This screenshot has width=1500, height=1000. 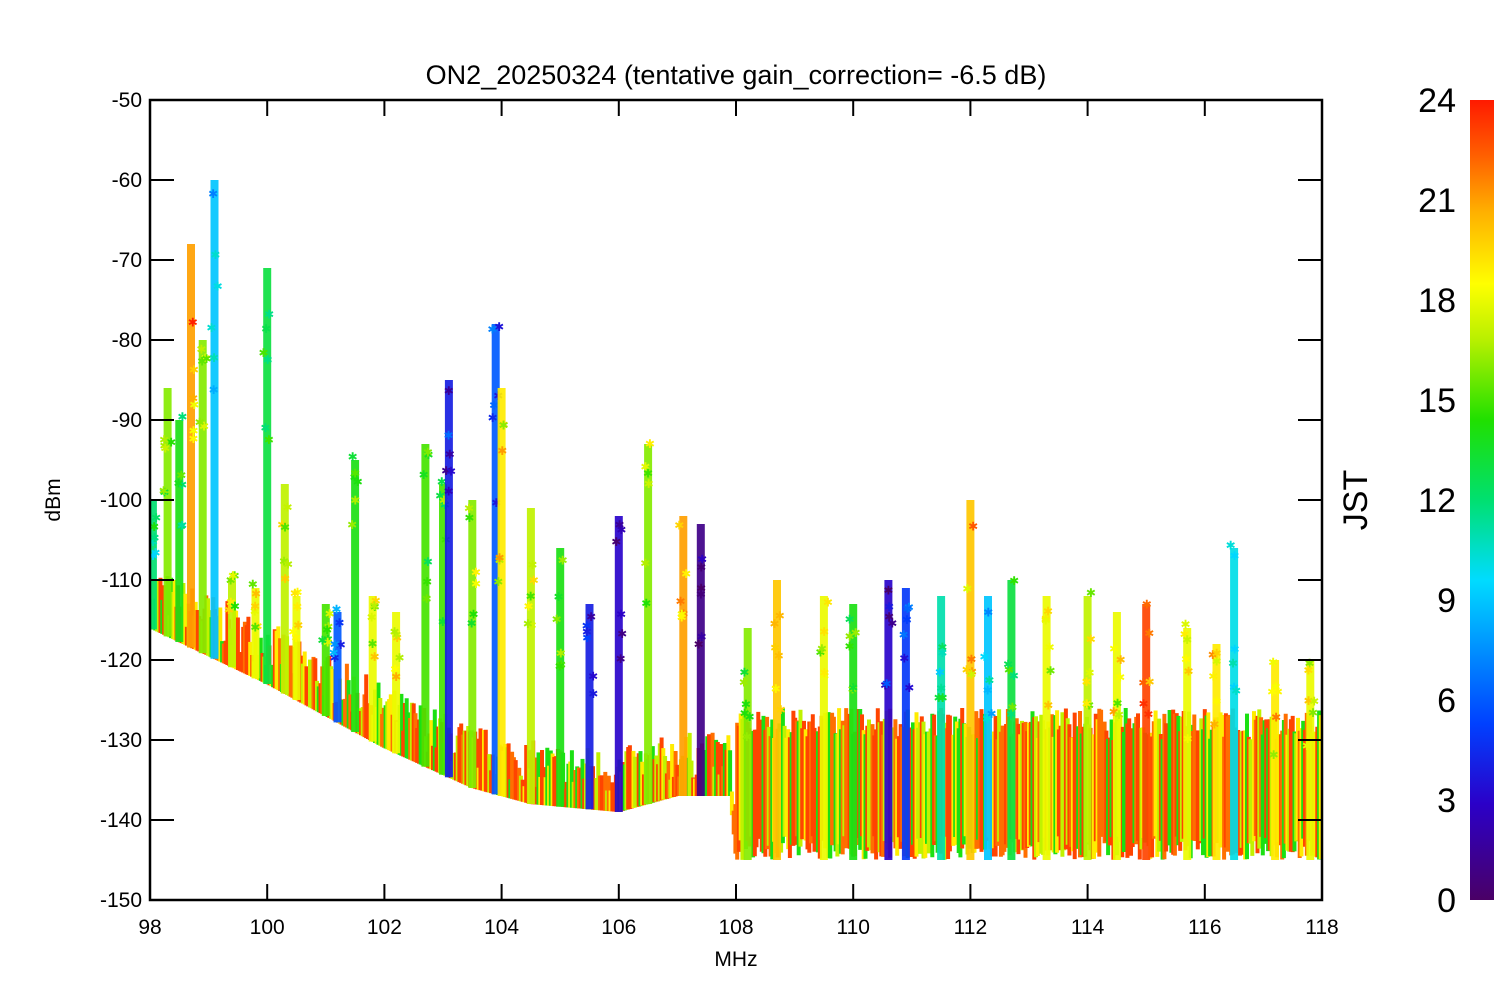 What do you see at coordinates (735, 959) in the screenshot?
I see `x-axis-label: MHz` at bounding box center [735, 959].